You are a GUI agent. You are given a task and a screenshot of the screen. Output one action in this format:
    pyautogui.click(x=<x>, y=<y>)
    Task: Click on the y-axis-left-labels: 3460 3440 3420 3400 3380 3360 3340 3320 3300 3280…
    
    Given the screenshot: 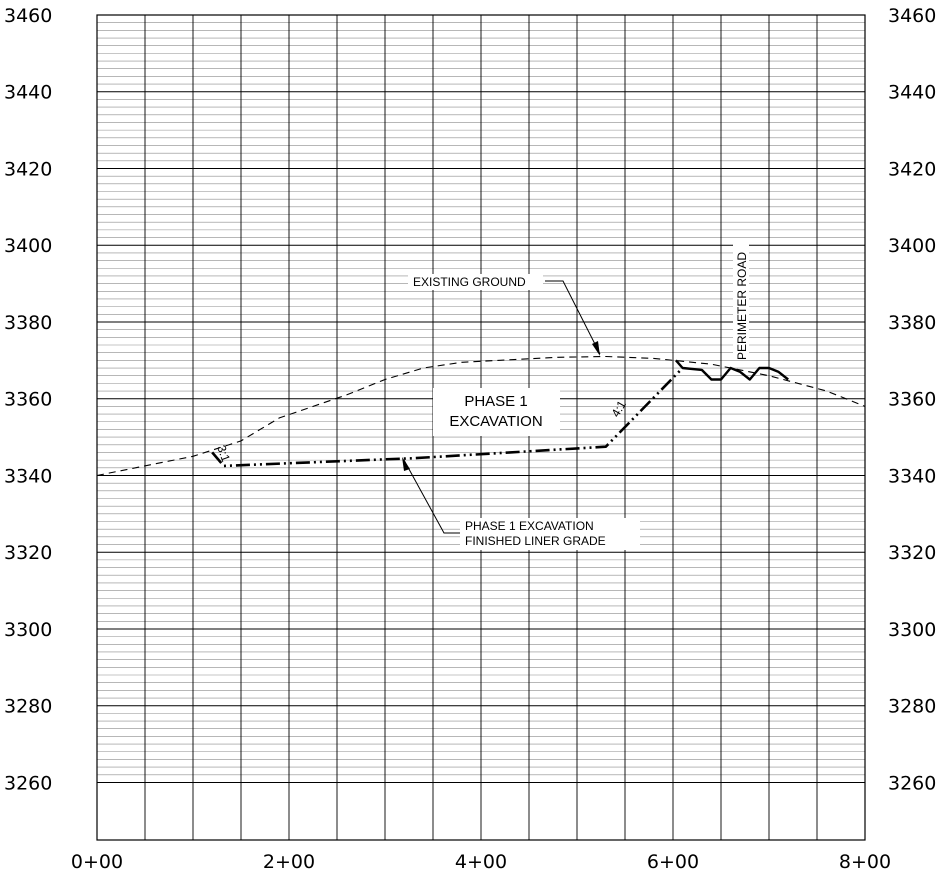 What is the action you would take?
    pyautogui.click(x=28, y=399)
    